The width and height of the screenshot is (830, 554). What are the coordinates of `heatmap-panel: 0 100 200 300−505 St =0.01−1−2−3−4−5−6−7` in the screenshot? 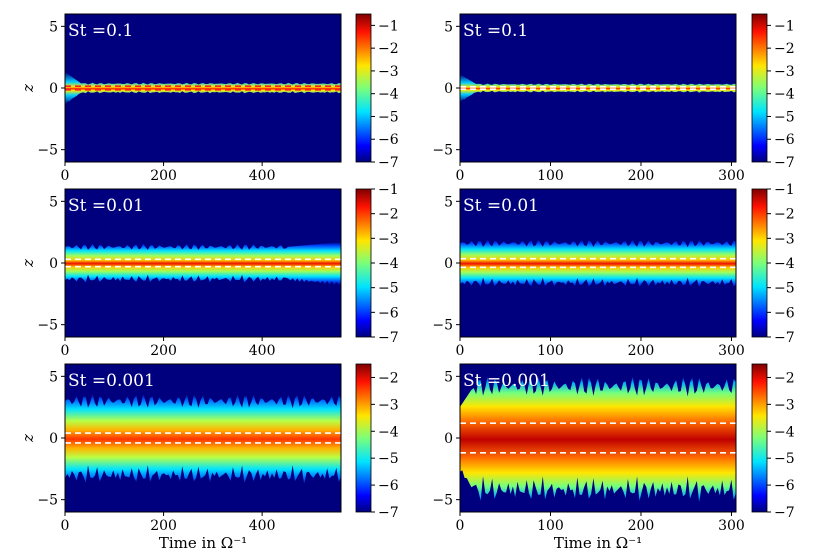 It's located at (613, 270).